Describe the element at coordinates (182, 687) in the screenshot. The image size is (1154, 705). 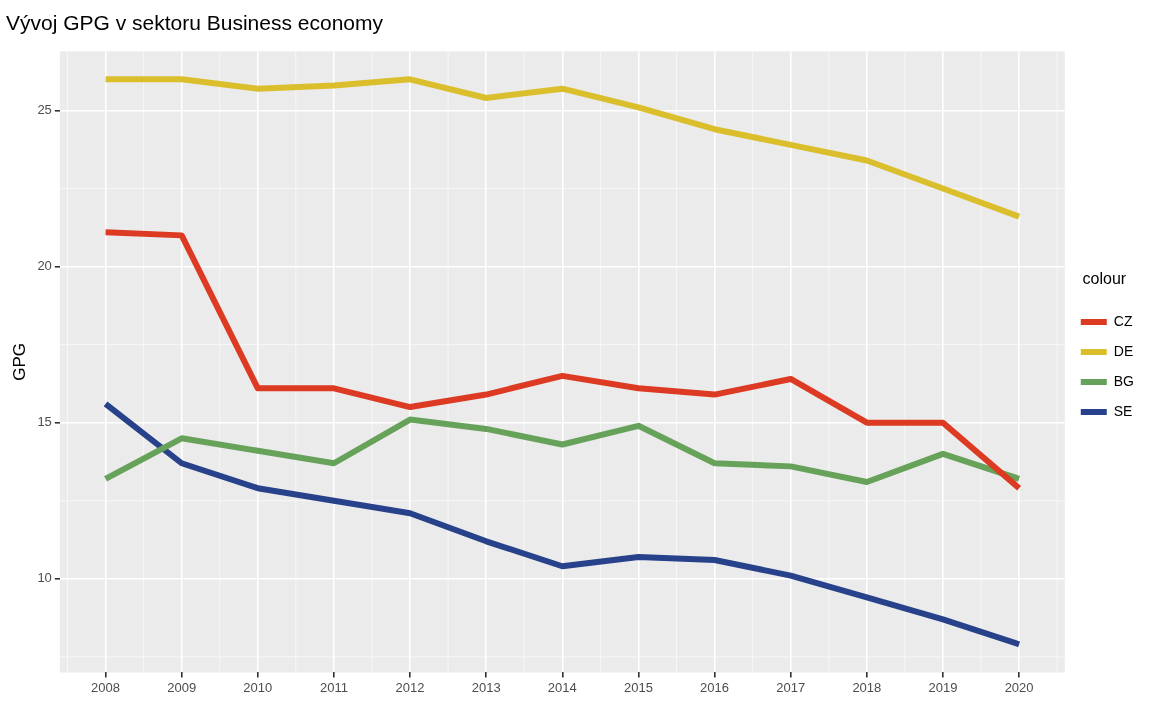
I see `x-tick-label: 2009` at that location.